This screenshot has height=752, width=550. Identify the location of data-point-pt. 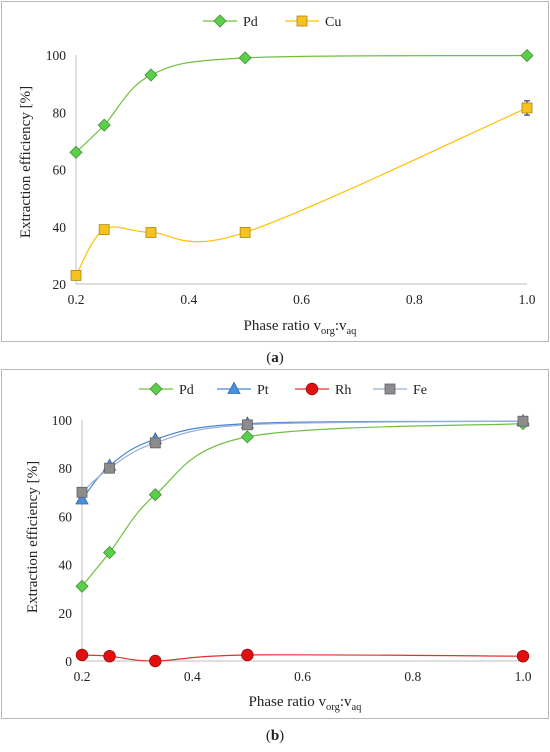
(82, 498).